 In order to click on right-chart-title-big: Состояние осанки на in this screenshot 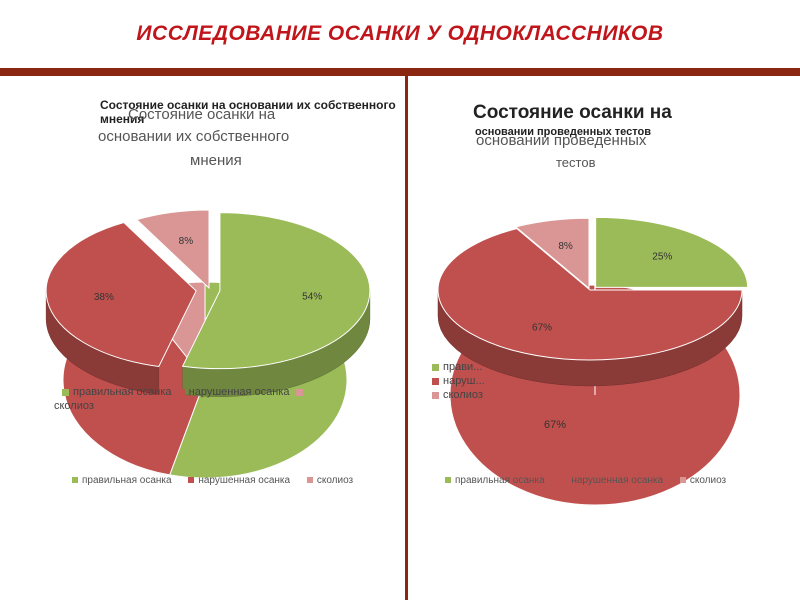, I will do `click(572, 112)`.